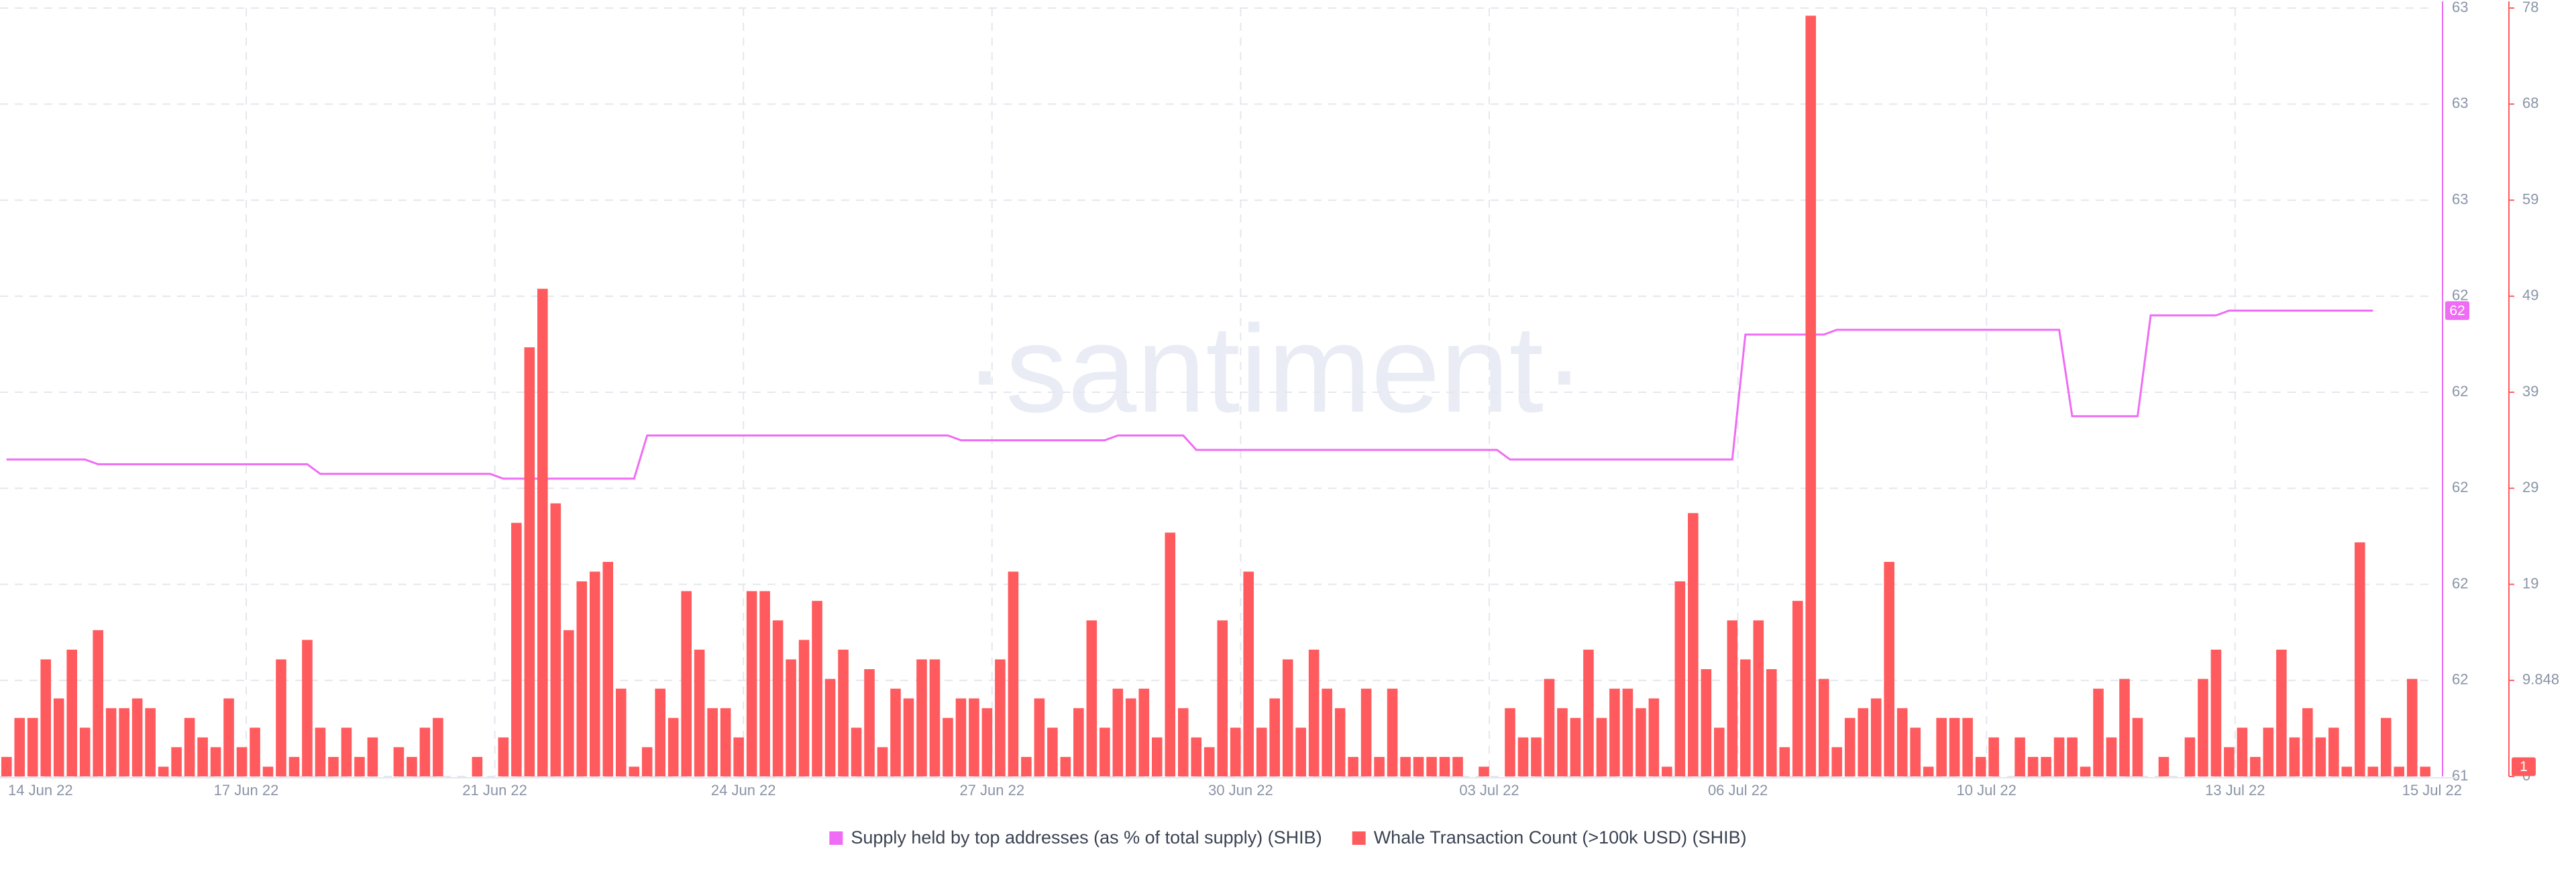 The width and height of the screenshot is (2576, 875). Describe the element at coordinates (2524, 766) in the screenshot. I see `value-badge` at that location.